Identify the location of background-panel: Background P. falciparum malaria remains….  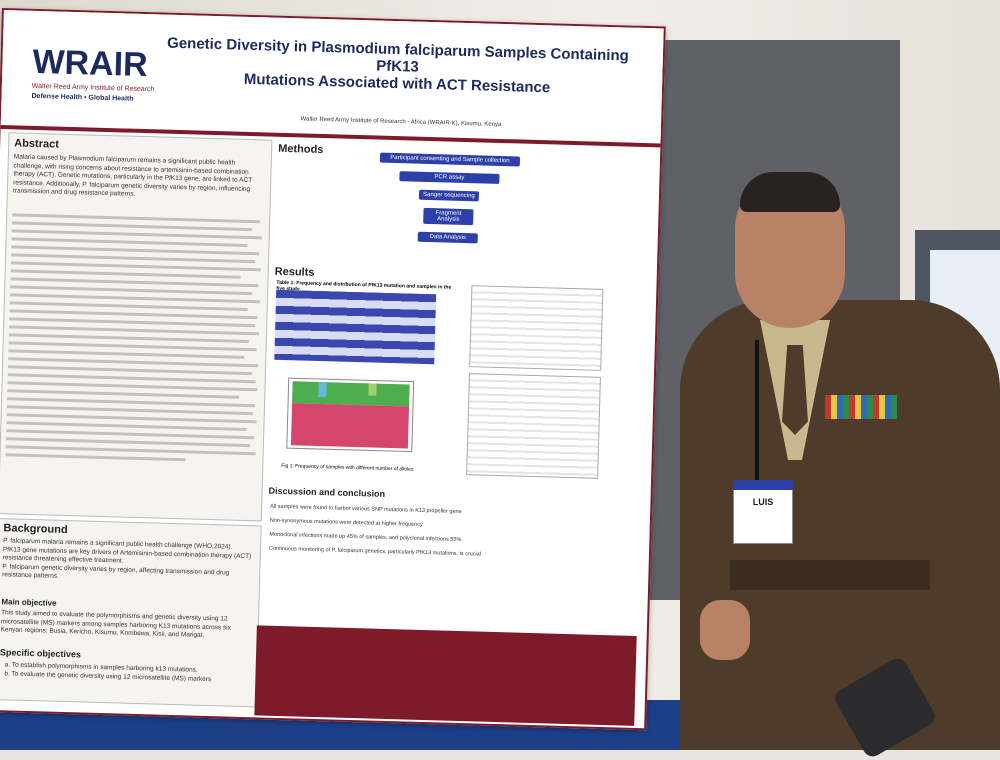
(131, 613).